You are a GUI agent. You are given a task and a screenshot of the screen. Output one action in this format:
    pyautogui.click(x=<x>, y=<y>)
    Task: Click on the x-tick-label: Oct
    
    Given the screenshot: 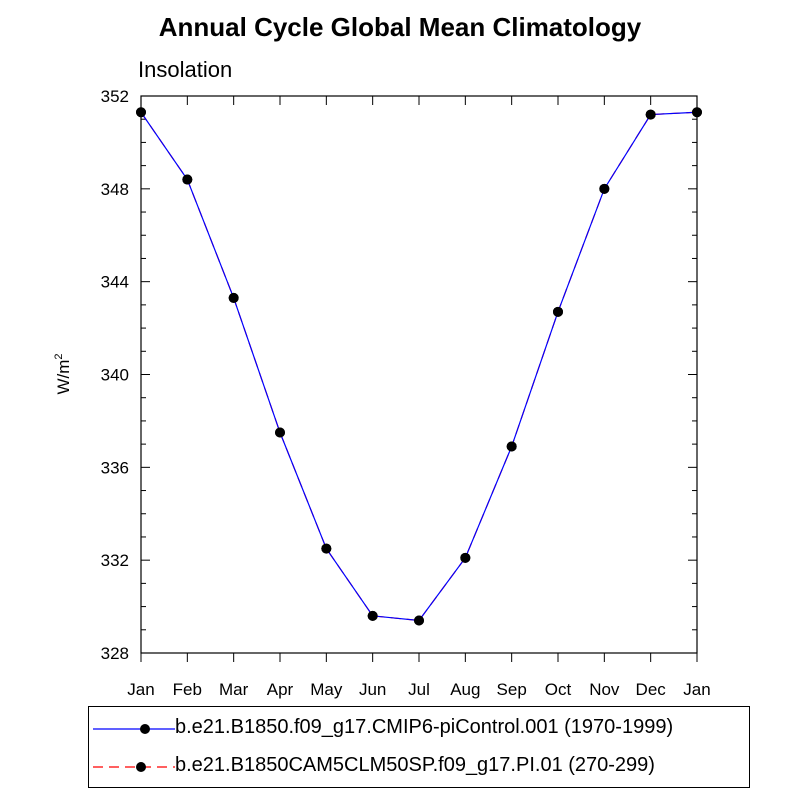 What is the action you would take?
    pyautogui.click(x=558, y=689)
    